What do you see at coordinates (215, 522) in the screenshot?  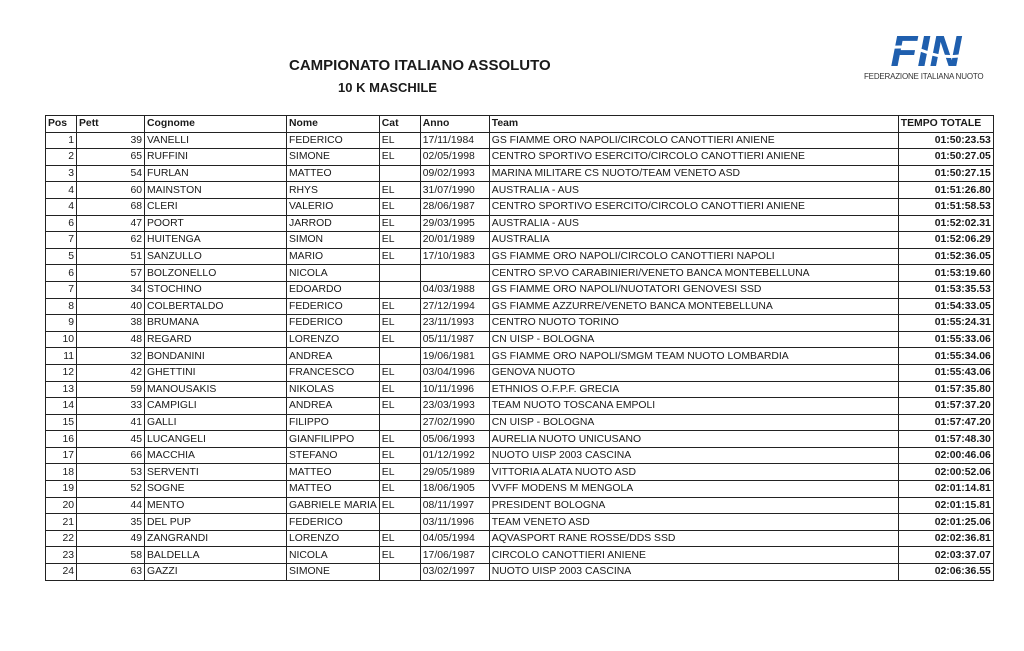 I see `cell-cognome: DEL PUP` at bounding box center [215, 522].